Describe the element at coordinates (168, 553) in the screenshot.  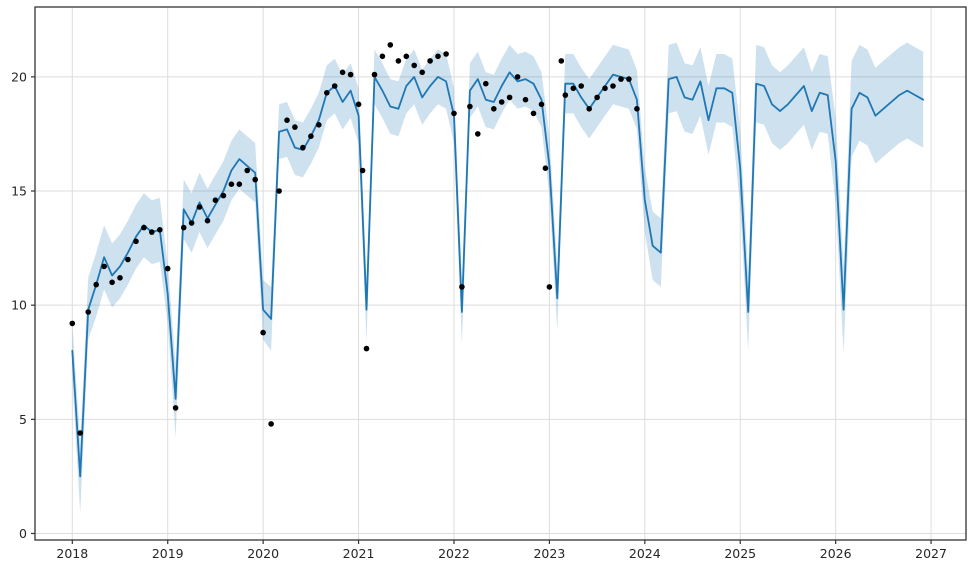
I see `x-tick-label: 2019` at that location.